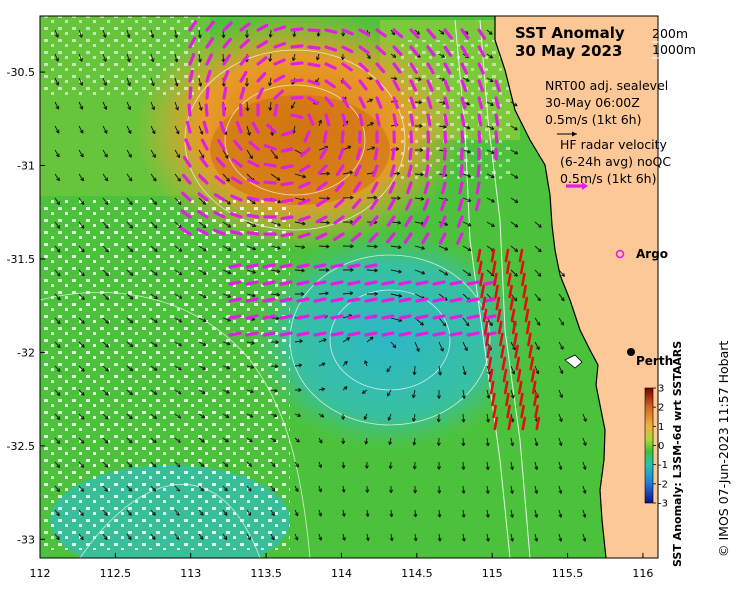  I want to click on colorbar, so click(649, 445).